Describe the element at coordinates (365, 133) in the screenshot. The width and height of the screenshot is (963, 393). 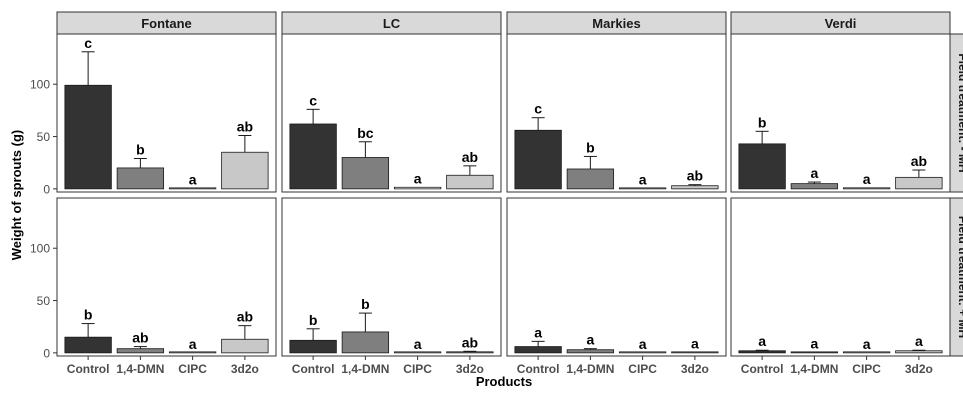
I see `significance-letter: bc` at that location.